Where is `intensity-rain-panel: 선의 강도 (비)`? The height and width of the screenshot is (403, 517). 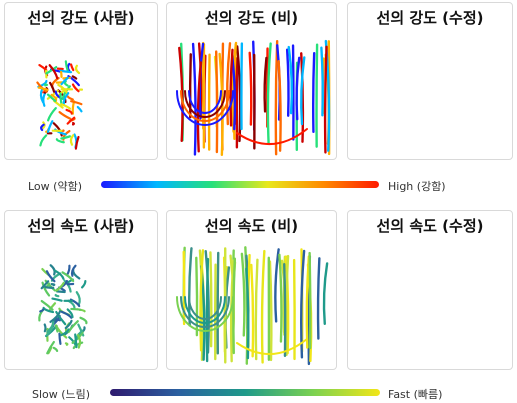 intensity-rain-panel: 선의 강도 (비) is located at coordinates (251, 81).